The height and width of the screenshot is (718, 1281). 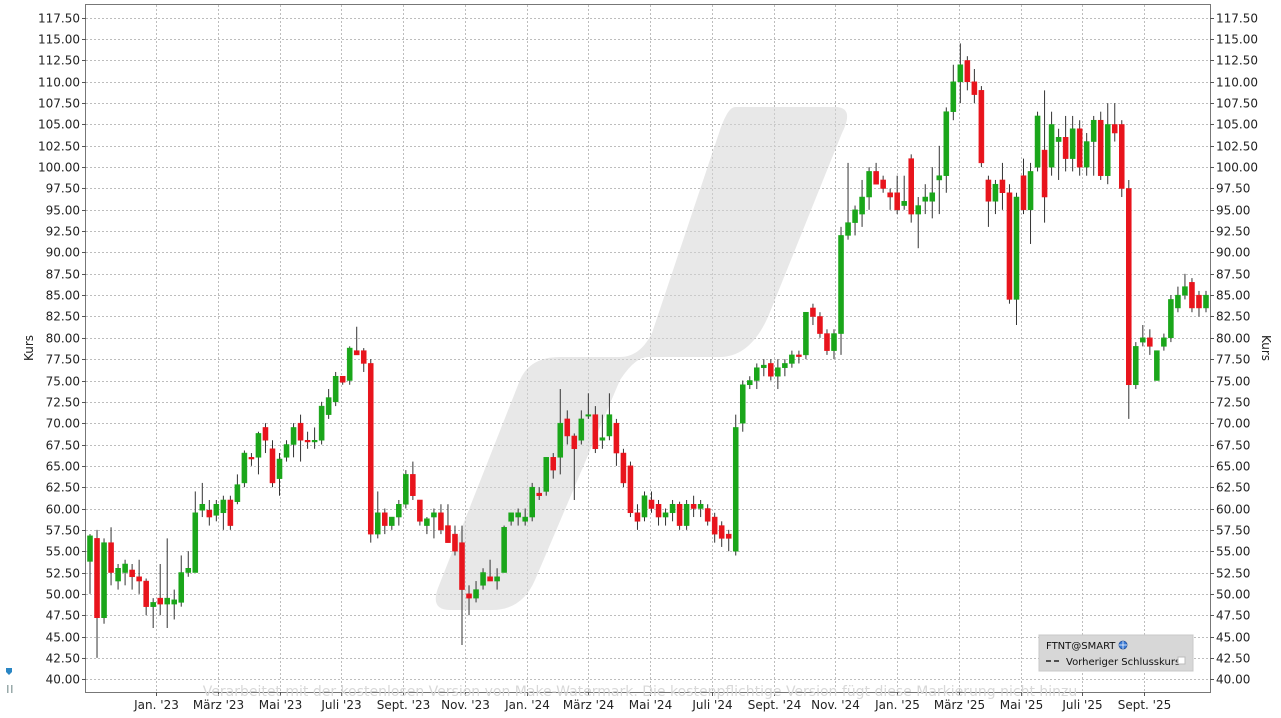 I want to click on y-tick-label-right: 55.00, so click(x=1233, y=552).